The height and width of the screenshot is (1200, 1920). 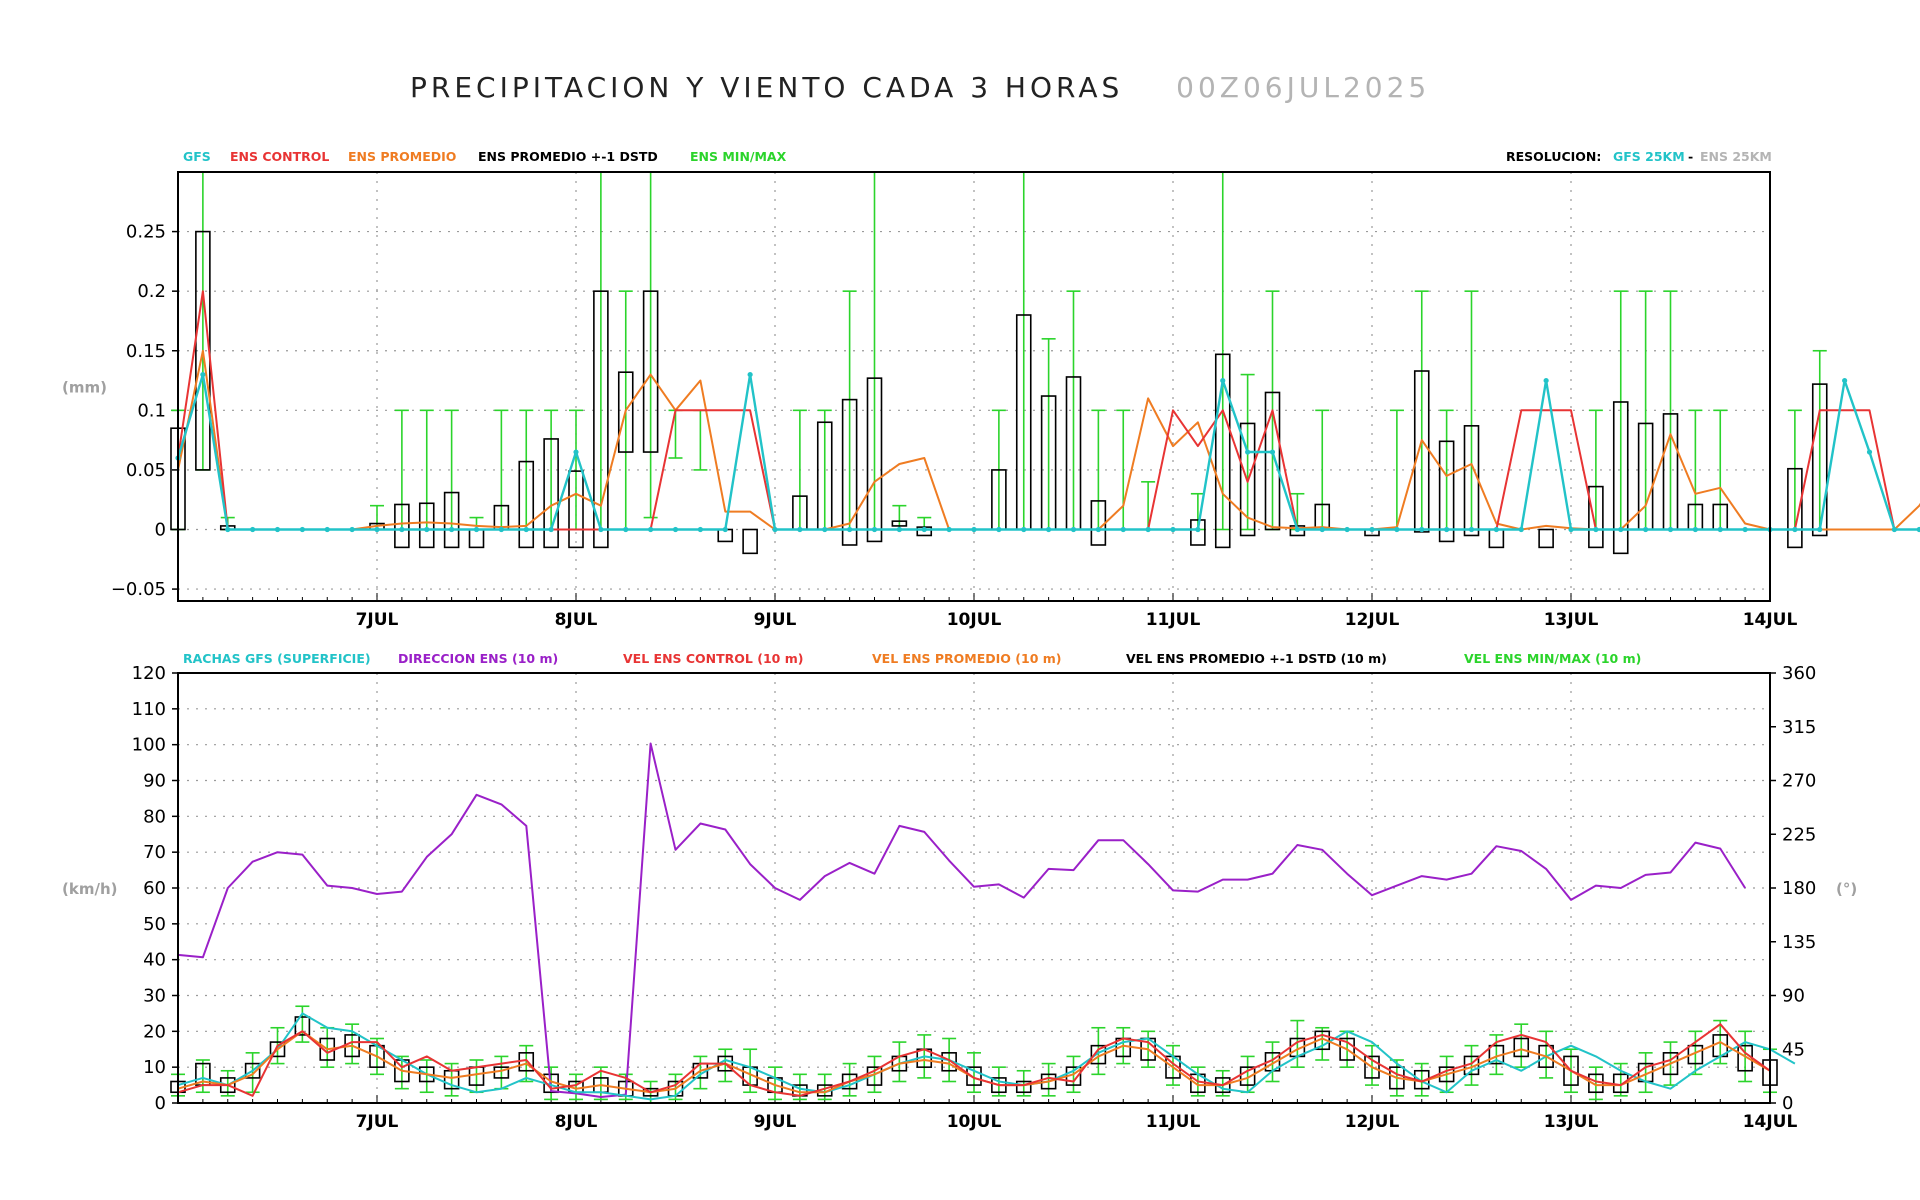 I want to click on y-tick-label: 0.15, so click(x=146, y=351).